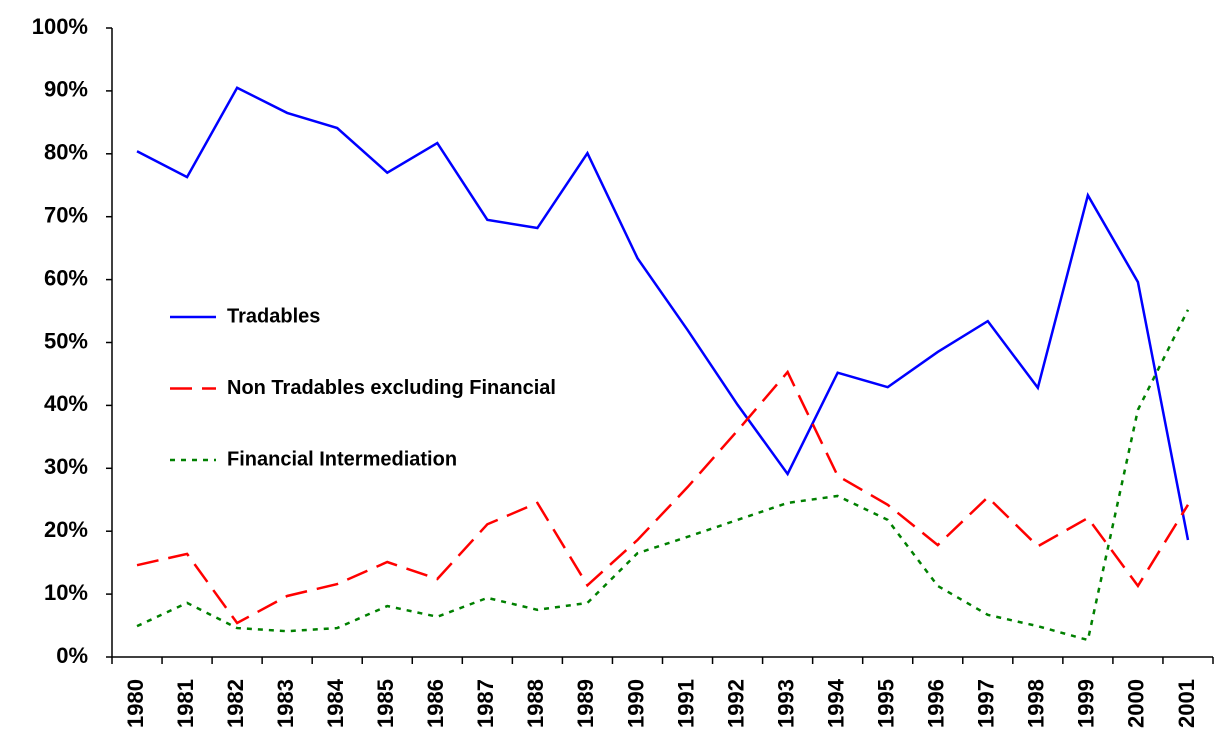 This screenshot has width=1215, height=747. Describe the element at coordinates (335, 703) in the screenshot. I see `x-tick-label: 1984` at that location.